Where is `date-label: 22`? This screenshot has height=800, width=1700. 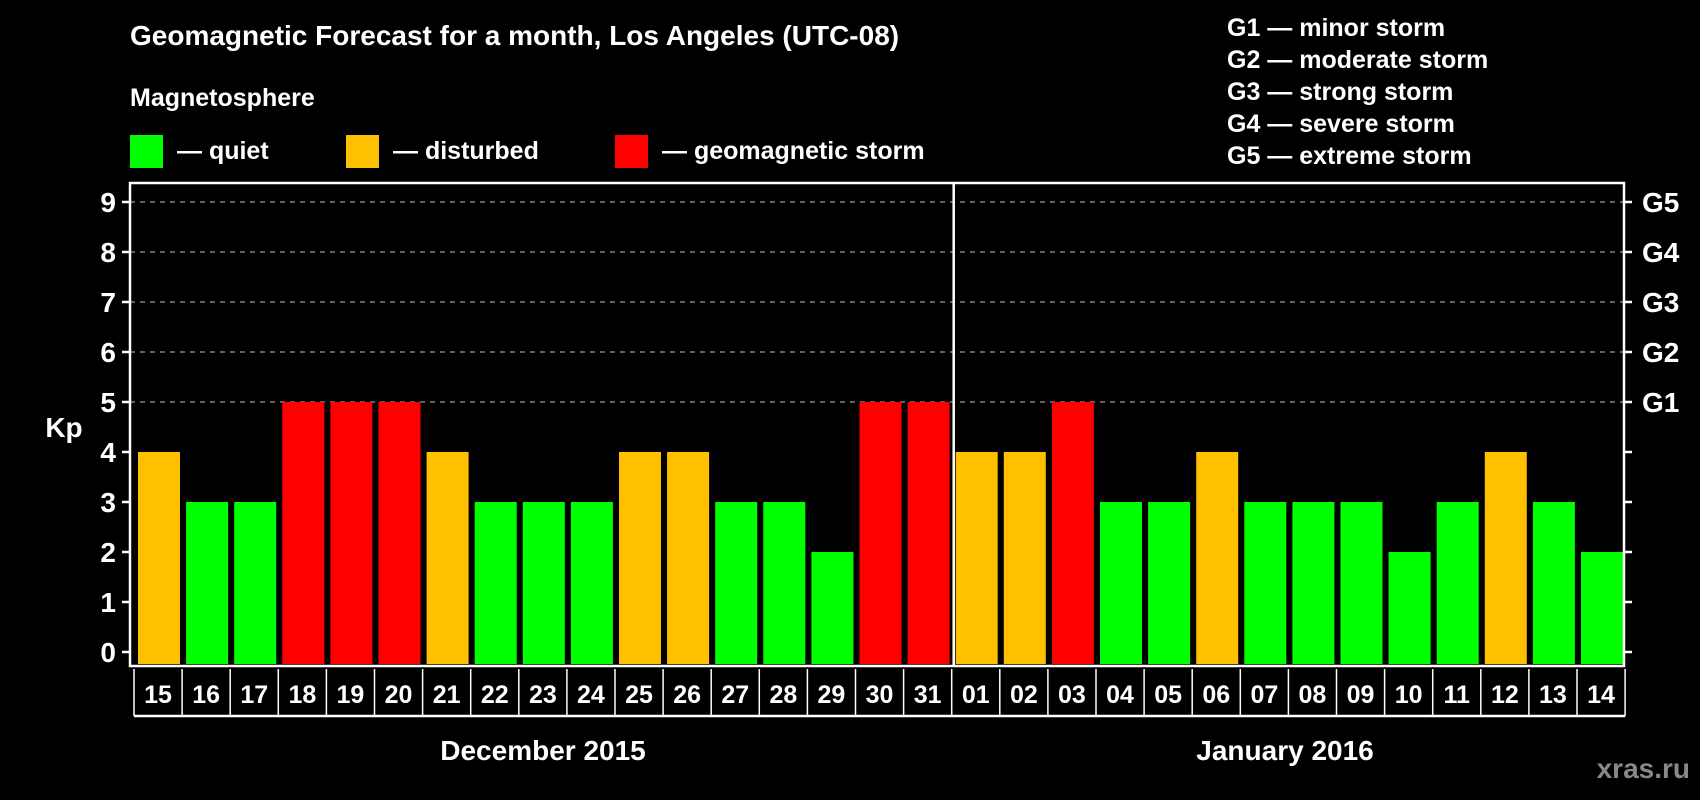 date-label: 22 is located at coordinates (495, 695).